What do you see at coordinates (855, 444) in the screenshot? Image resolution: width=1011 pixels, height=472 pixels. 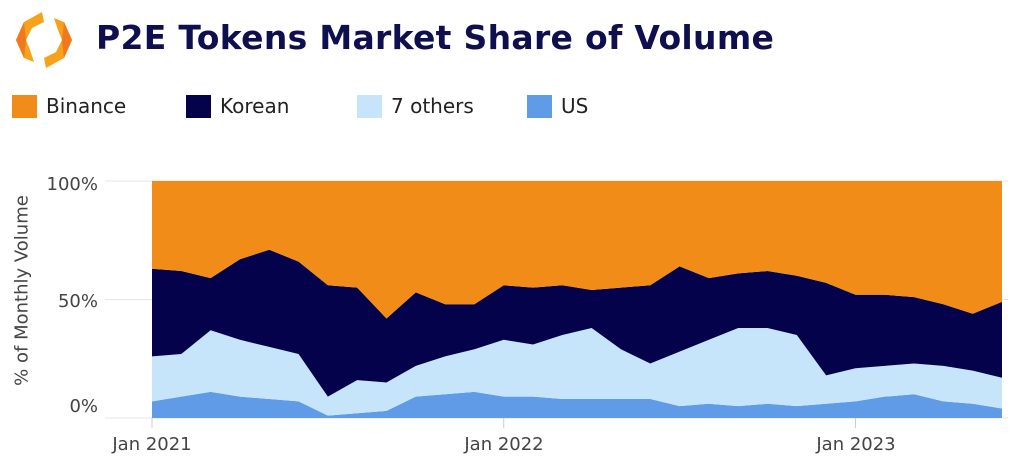 I see `x-tick-label: Jan 2023` at bounding box center [855, 444].